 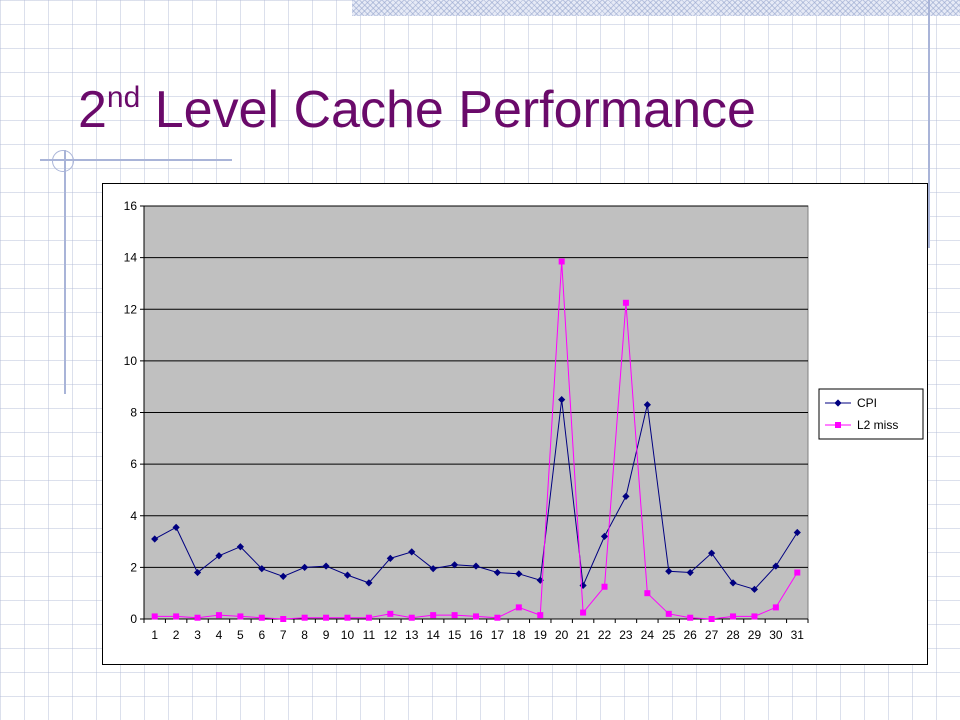 What do you see at coordinates (929, 124) in the screenshot?
I see `right-vertical-rule` at bounding box center [929, 124].